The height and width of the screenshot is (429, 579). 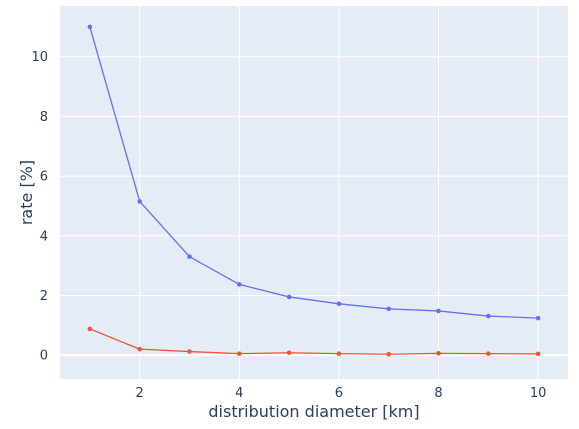 What do you see at coordinates (44, 117) in the screenshot?
I see `y-tick-label: 8` at bounding box center [44, 117].